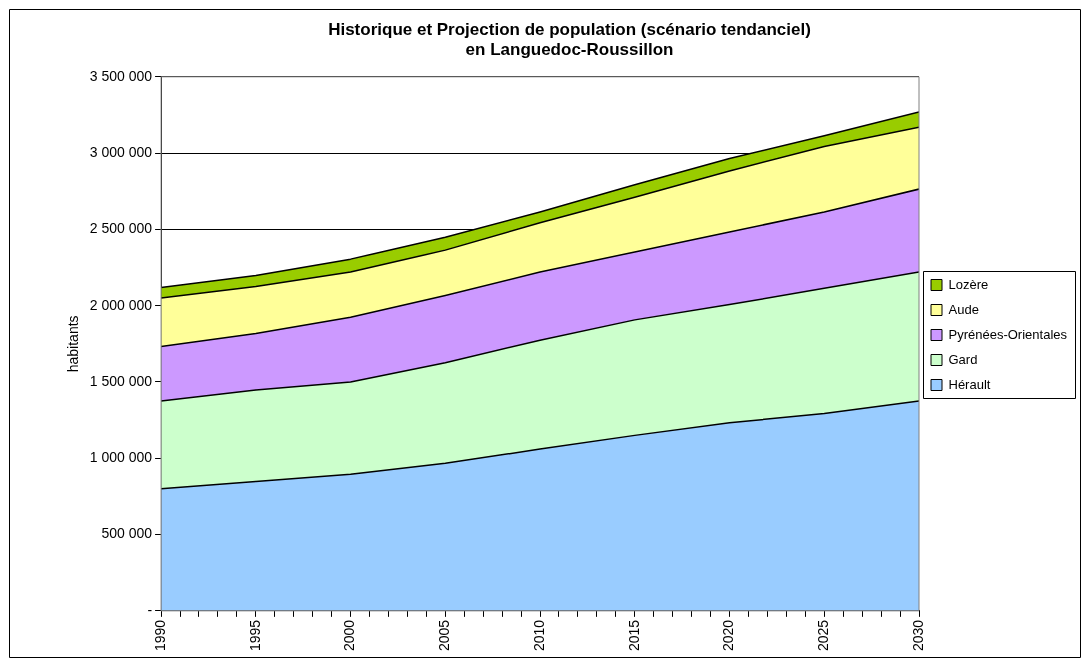 Image resolution: width=1091 pixels, height=668 pixels. What do you see at coordinates (121, 380) in the screenshot?
I see `y-tick-label: 1 500 000` at bounding box center [121, 380].